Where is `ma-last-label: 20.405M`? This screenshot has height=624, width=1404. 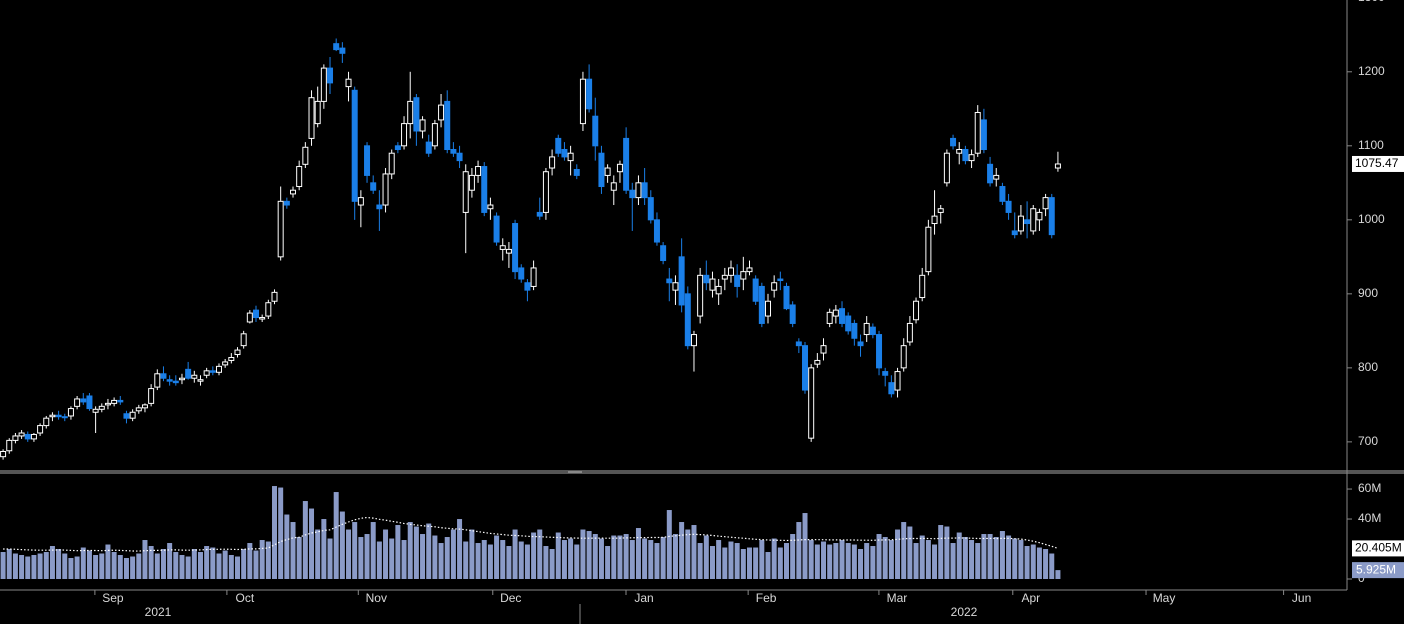
ma-last-label: 20.405M is located at coordinates (1378, 548).